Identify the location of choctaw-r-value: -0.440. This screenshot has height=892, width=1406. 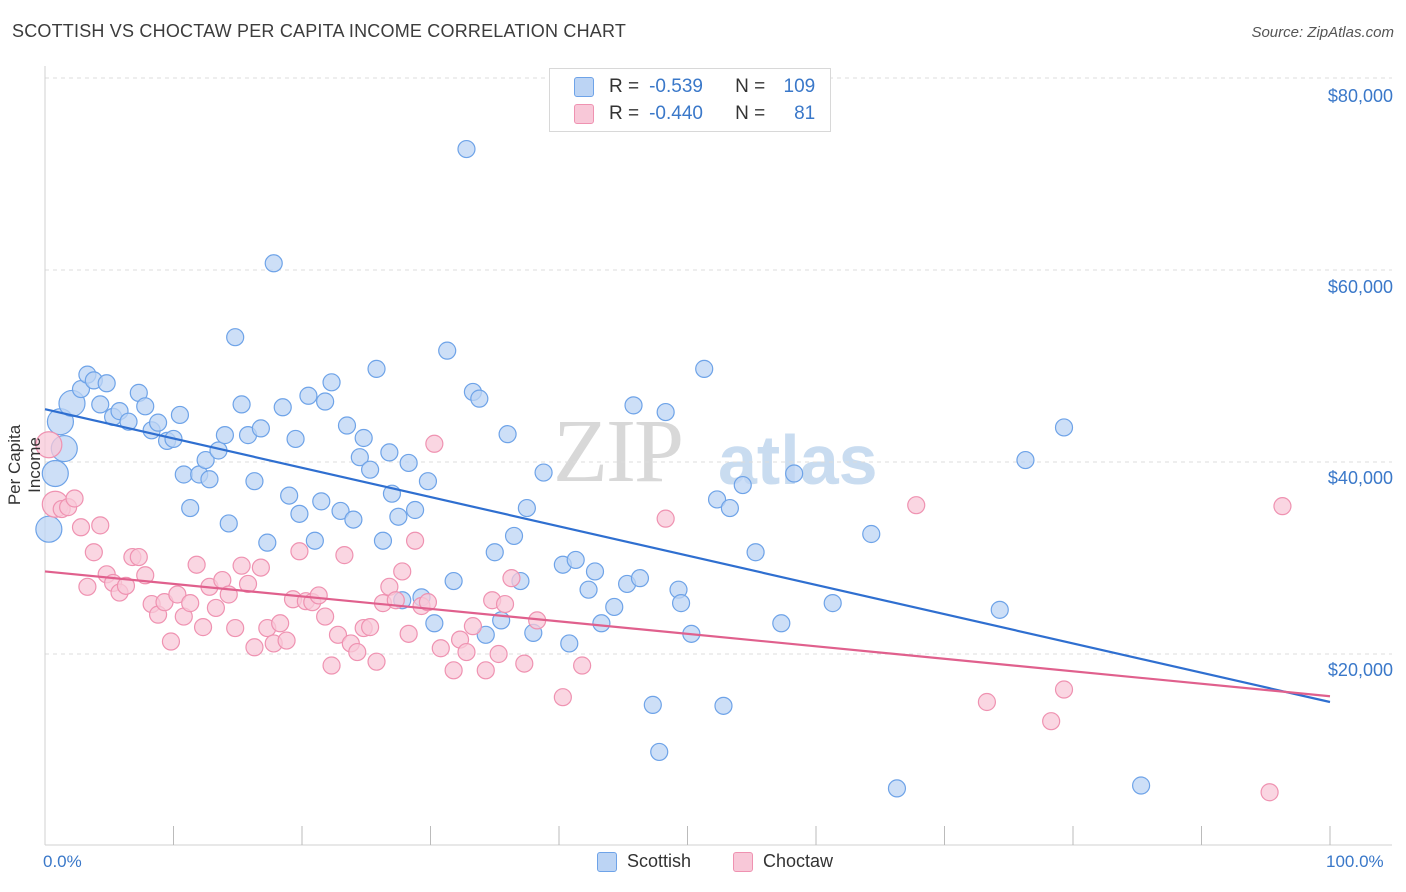
(676, 113).